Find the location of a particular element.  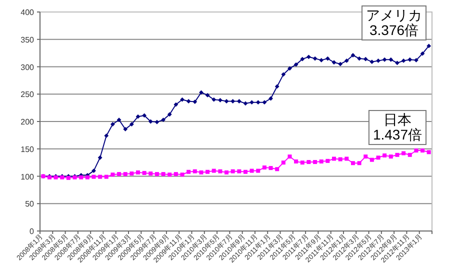

annotation: 日本 1.437倍 is located at coordinates (397, 127).